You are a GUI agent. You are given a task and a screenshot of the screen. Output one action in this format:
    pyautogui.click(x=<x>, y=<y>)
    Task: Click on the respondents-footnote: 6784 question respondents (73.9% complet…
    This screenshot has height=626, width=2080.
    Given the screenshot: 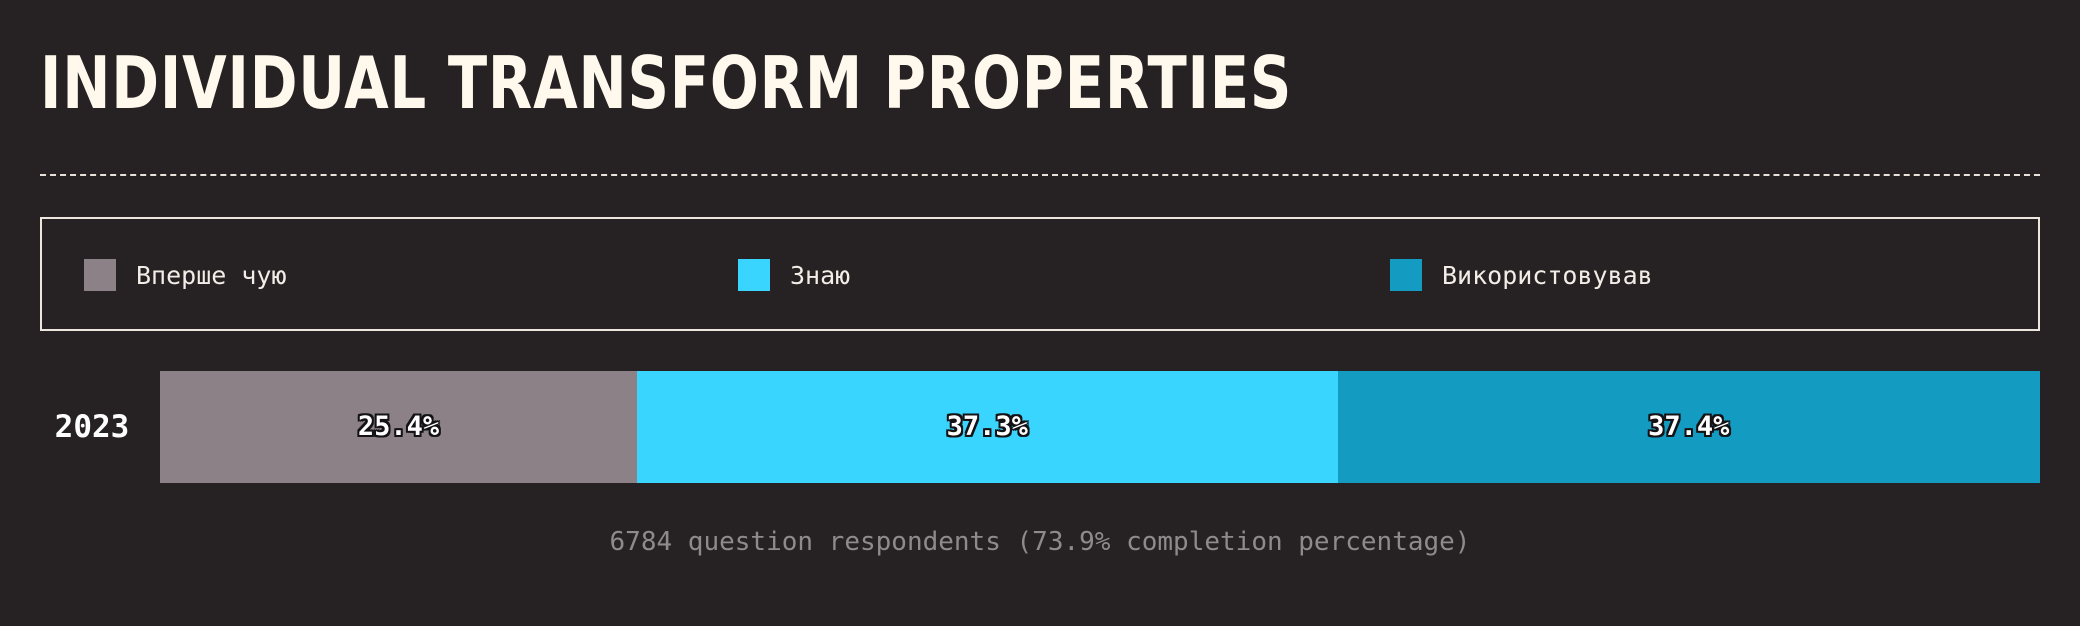 What is the action you would take?
    pyautogui.click(x=1040, y=542)
    